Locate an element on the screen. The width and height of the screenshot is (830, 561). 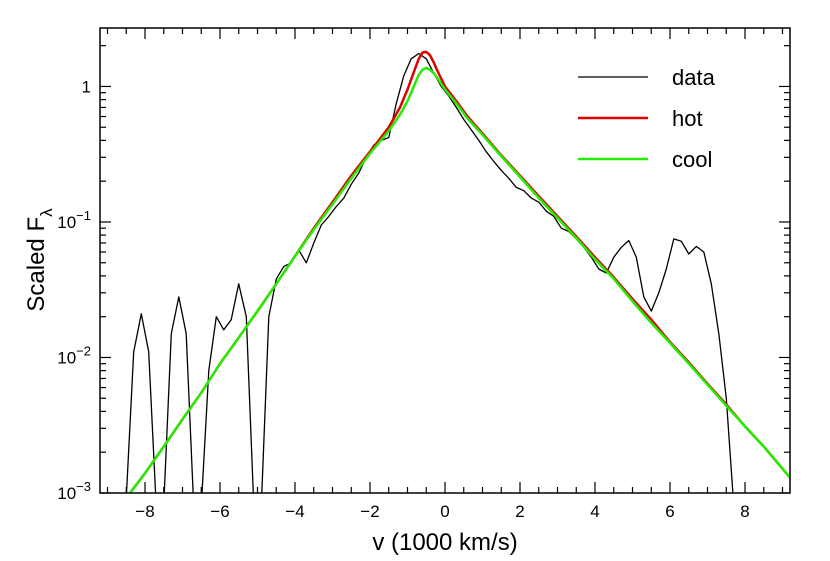
y-axis-label-subscript: λ is located at coordinates (46, 212).